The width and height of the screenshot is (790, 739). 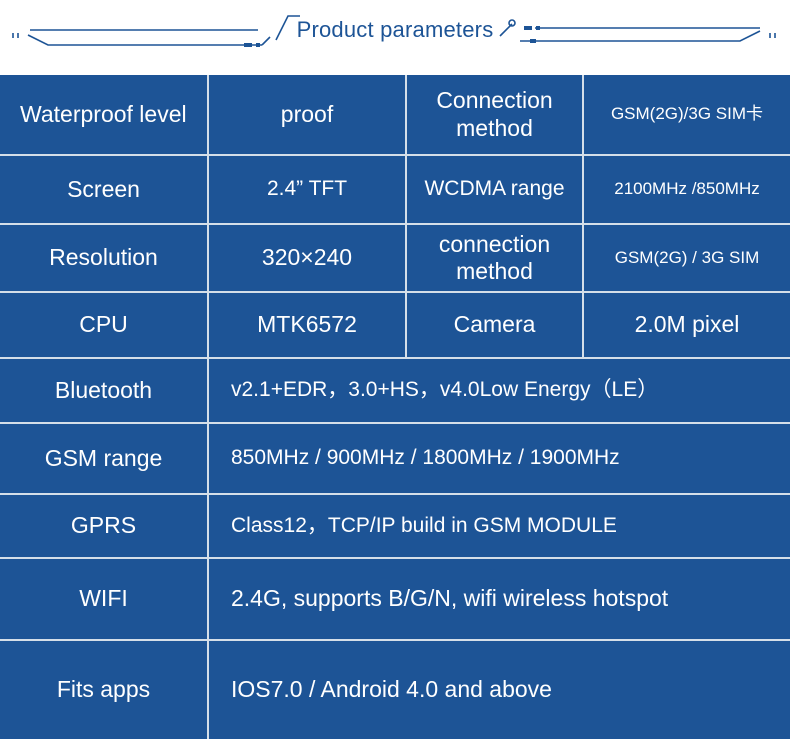 I want to click on header-decoration, so click(x=394, y=31).